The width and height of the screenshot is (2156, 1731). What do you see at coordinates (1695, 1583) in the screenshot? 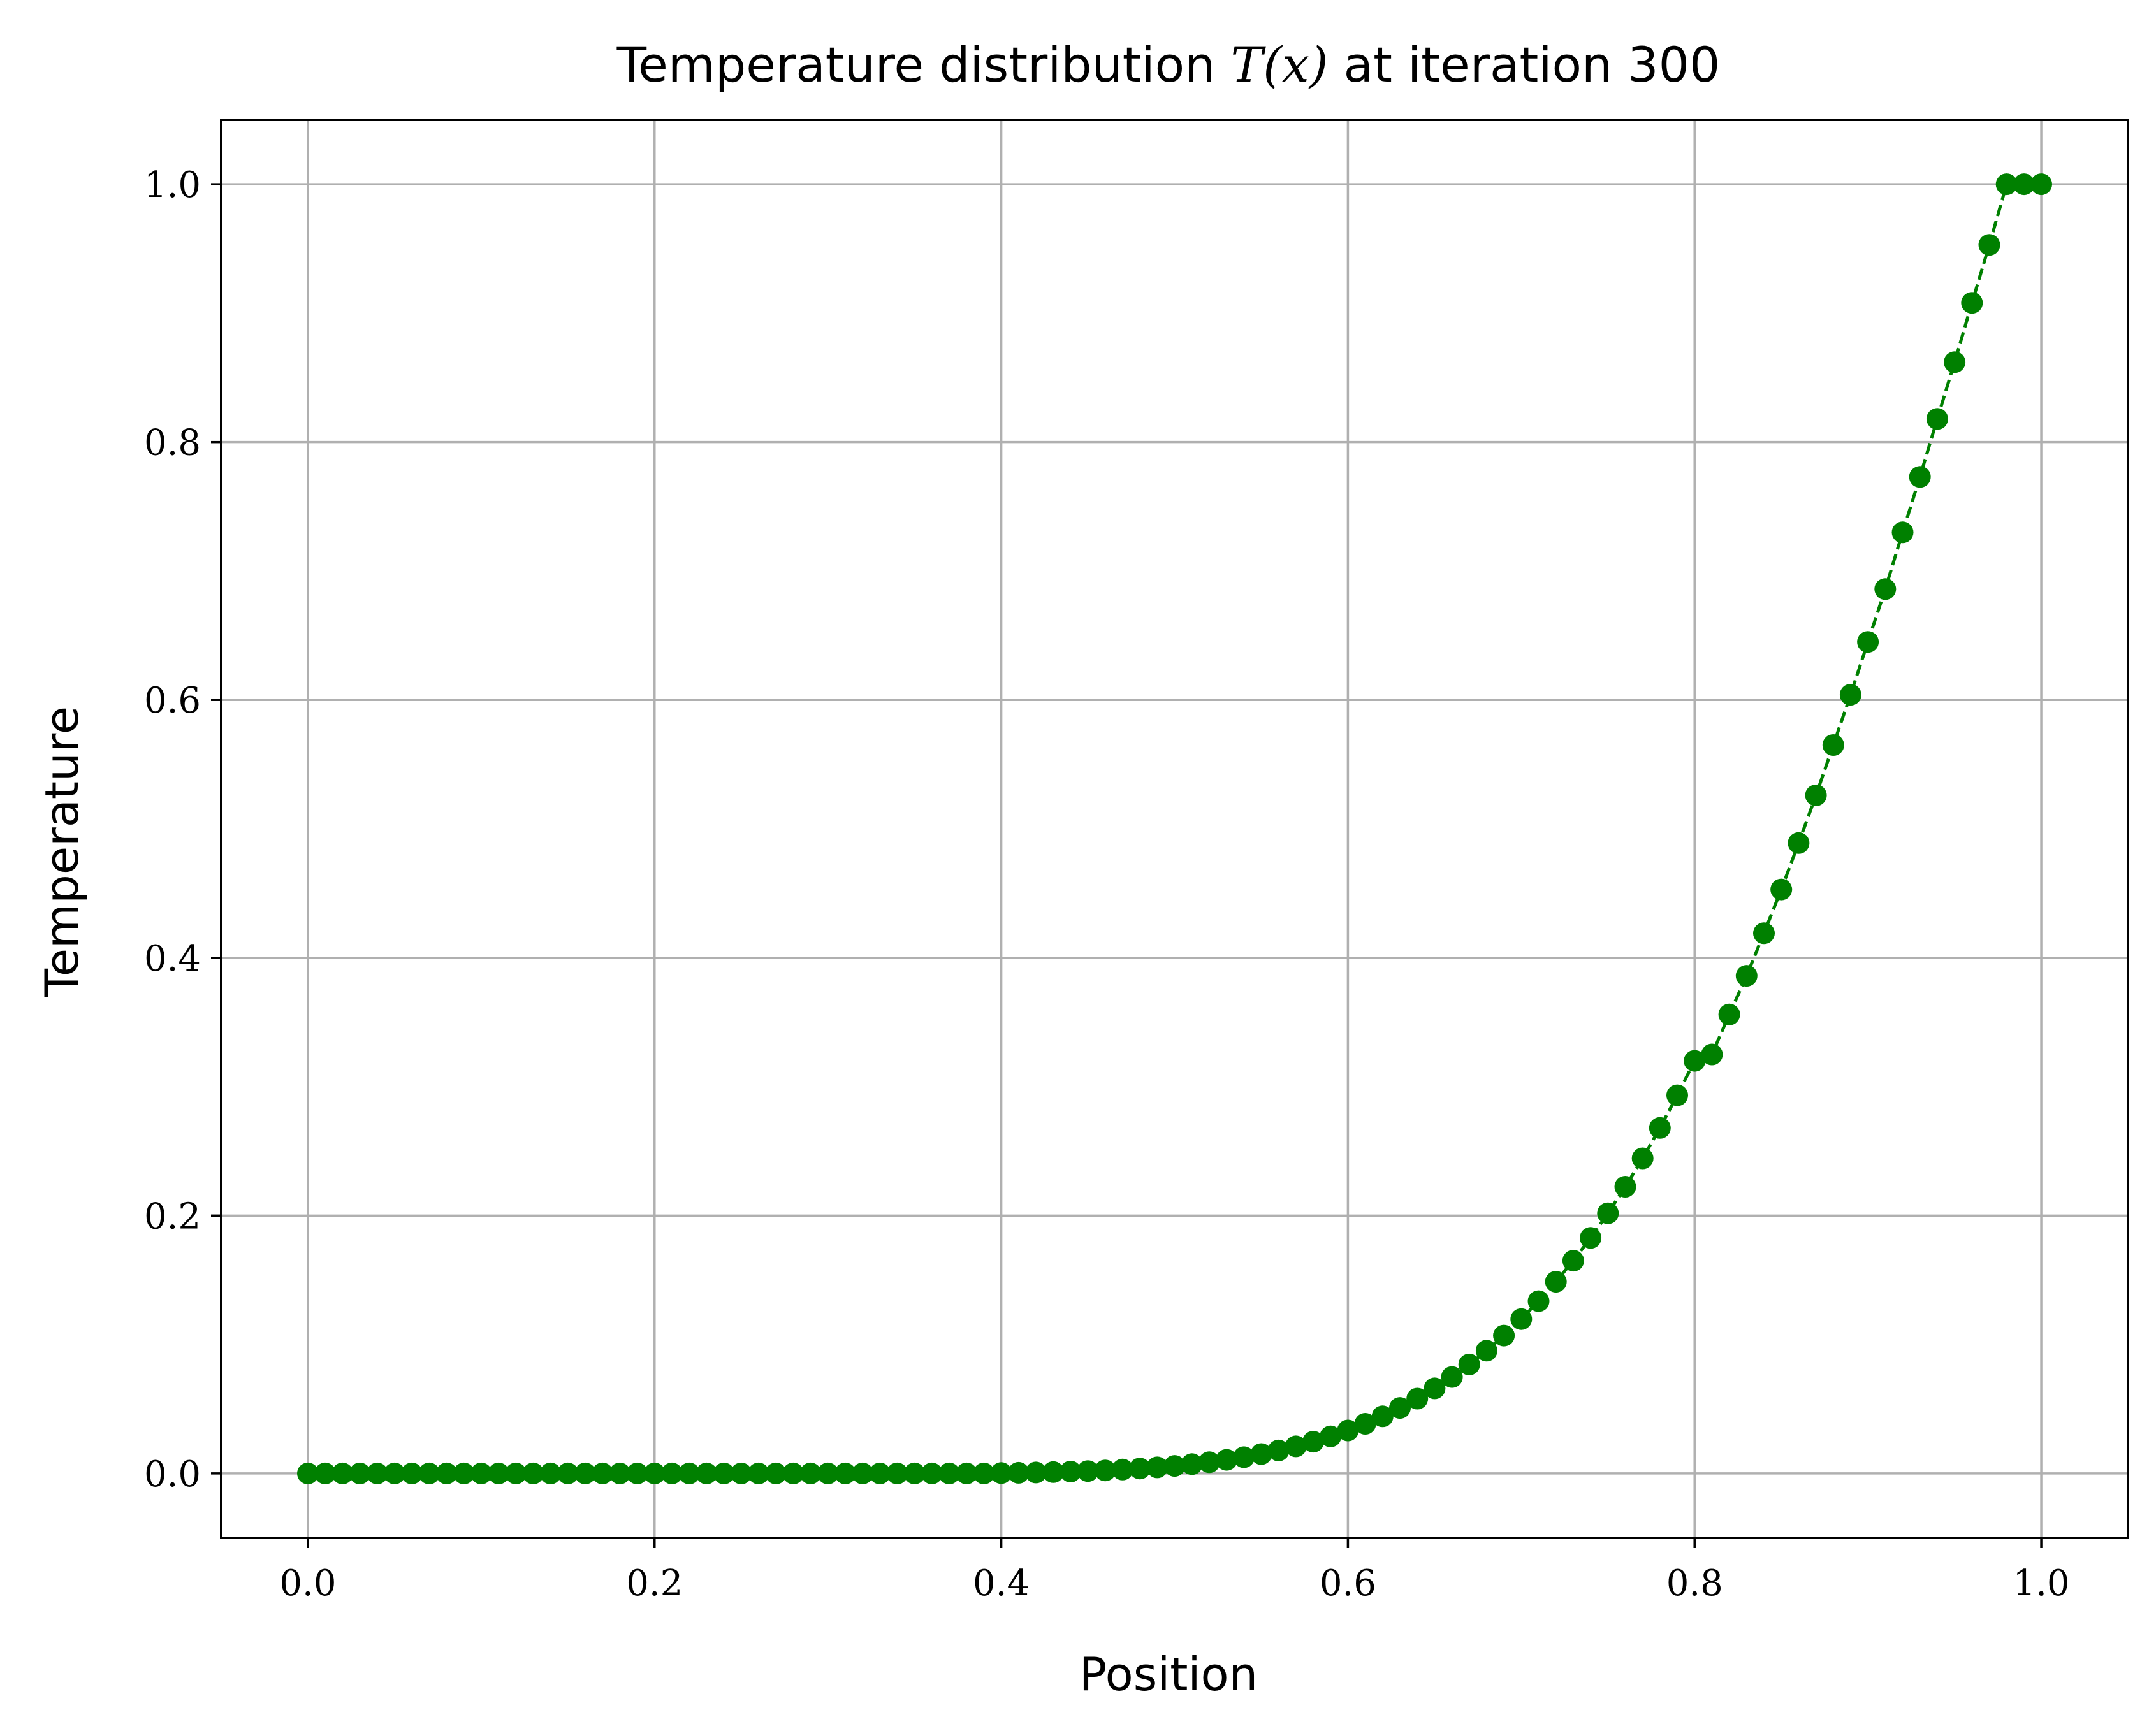
I see `x-tick-label: 0.8` at bounding box center [1695, 1583].